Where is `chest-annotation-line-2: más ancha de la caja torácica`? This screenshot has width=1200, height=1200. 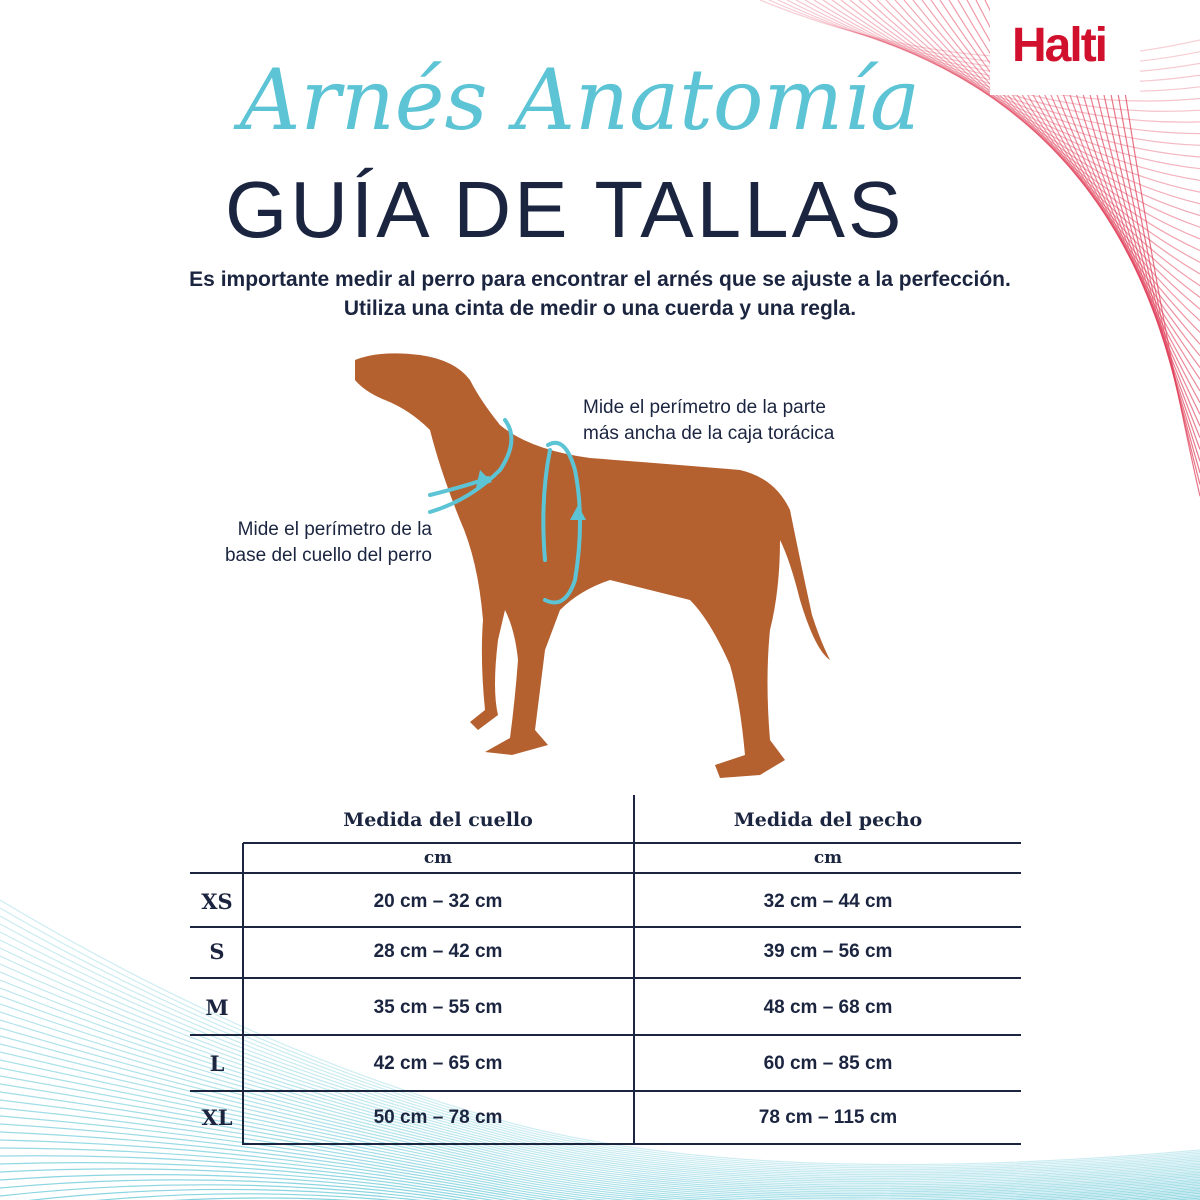
chest-annotation-line-2: más ancha de la caja torácica is located at coordinates (709, 433).